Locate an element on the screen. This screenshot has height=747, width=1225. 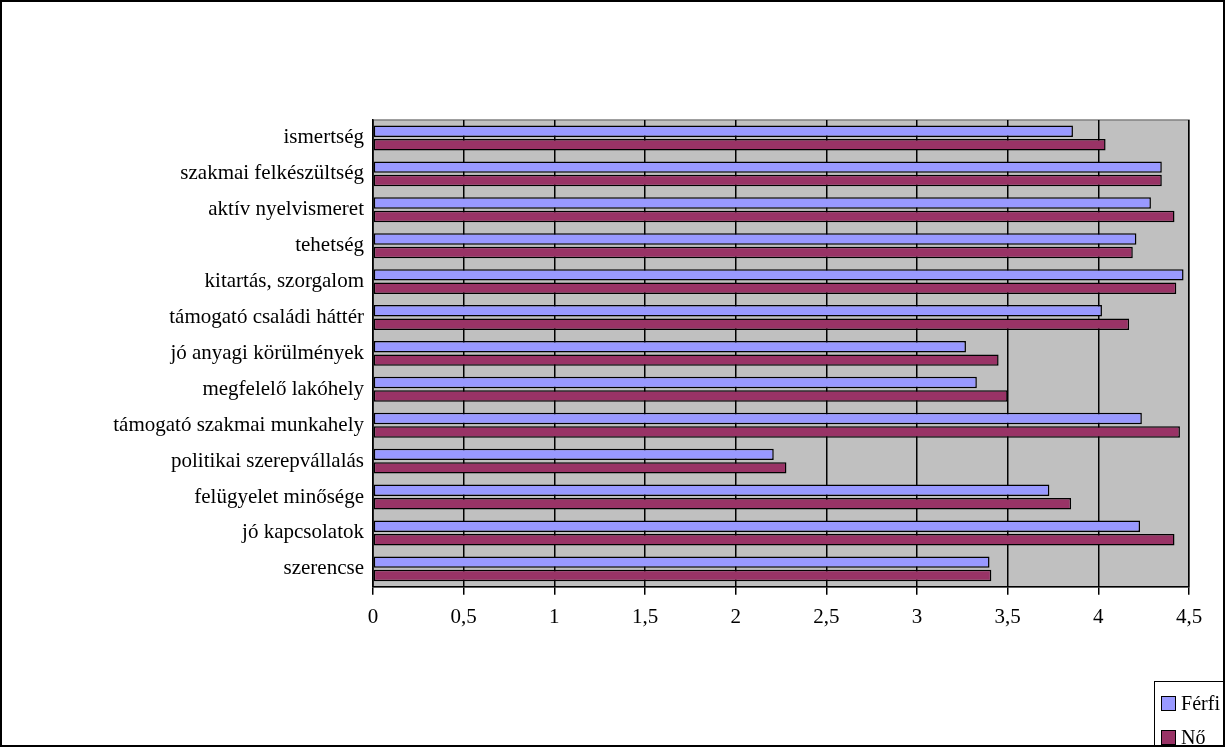
y-tick-label: tehetség is located at coordinates (330, 244).